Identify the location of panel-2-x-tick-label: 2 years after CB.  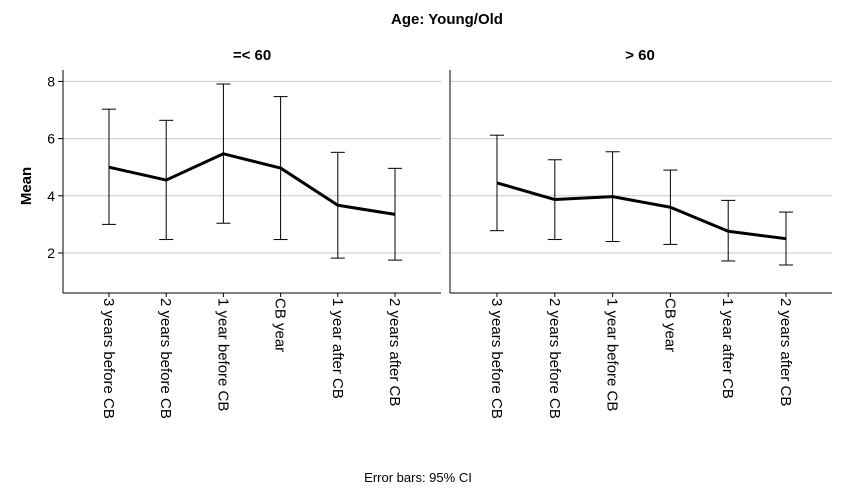
(785, 352).